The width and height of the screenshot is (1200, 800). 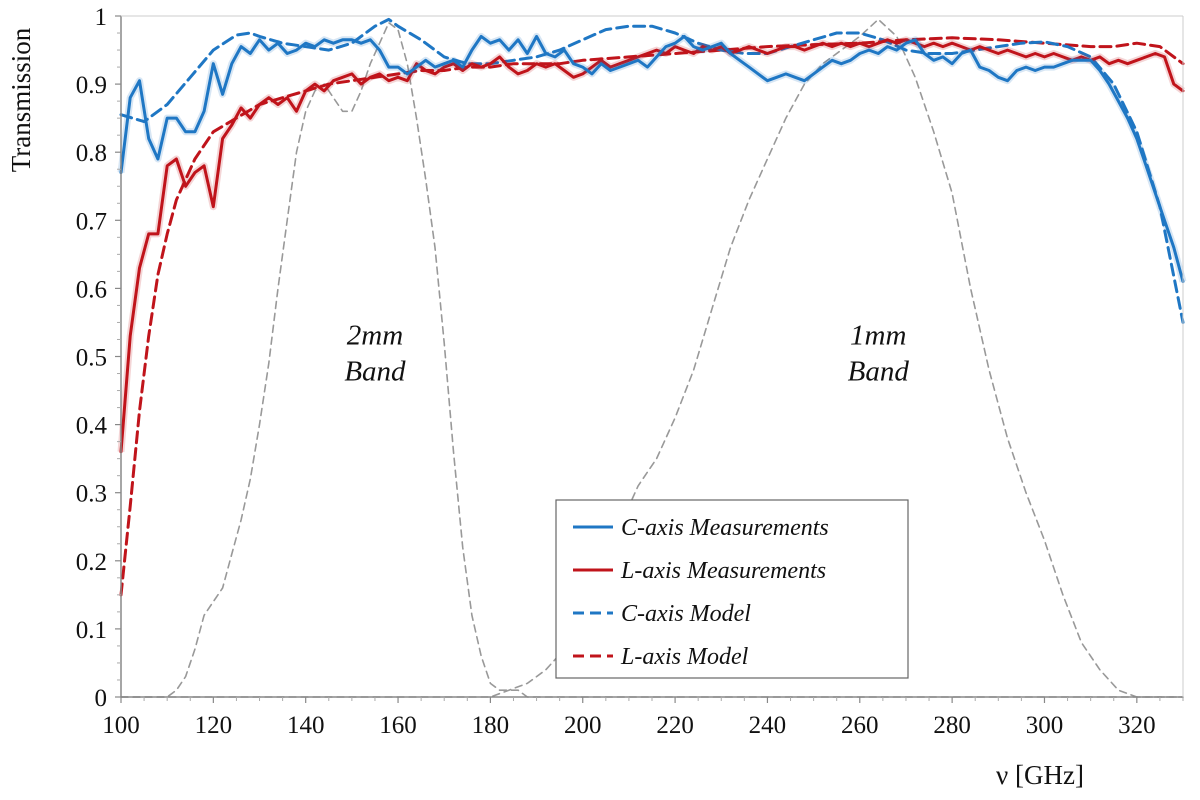 What do you see at coordinates (91, 358) in the screenshot?
I see `y-tick-label: 0.5` at bounding box center [91, 358].